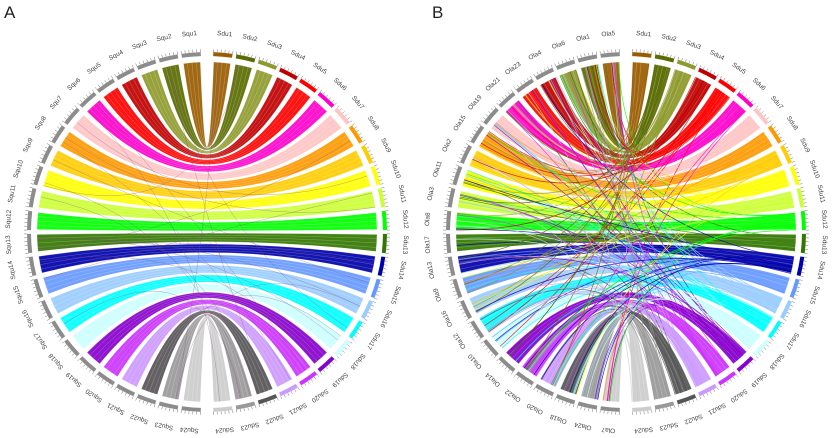  What do you see at coordinates (94, 395) in the screenshot?
I see `chromosome-label: Squ20` at bounding box center [94, 395].